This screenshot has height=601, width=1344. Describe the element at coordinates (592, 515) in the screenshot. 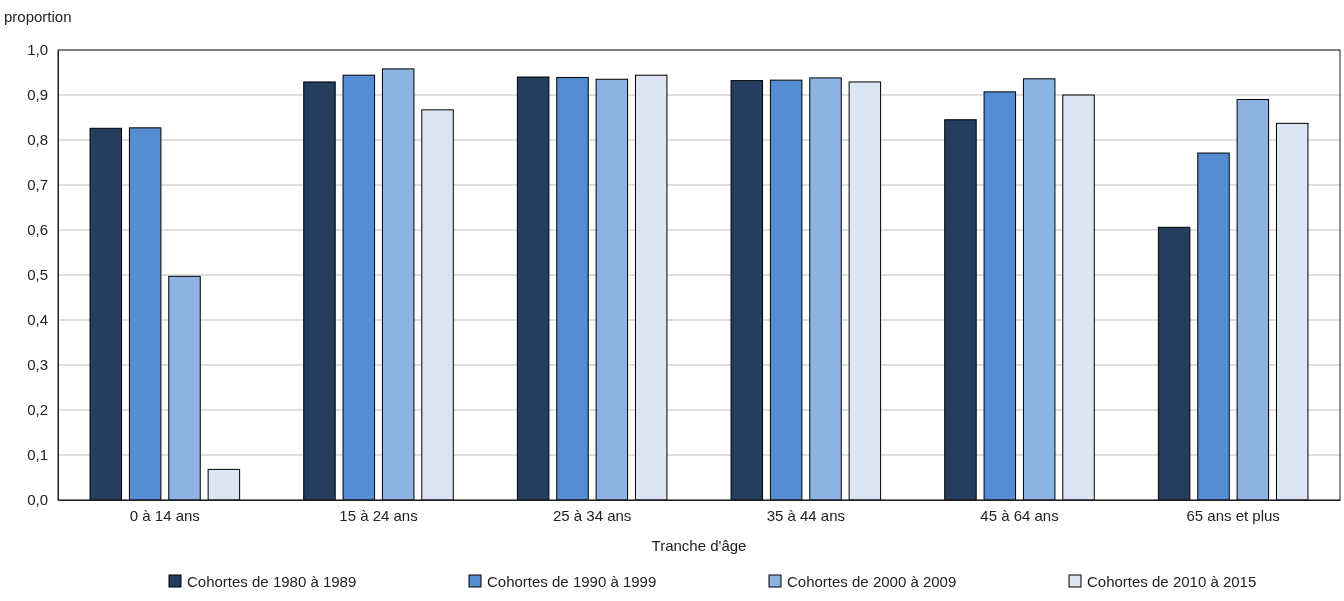

I see `x-tick-label: 25 à 34 ans` at that location.